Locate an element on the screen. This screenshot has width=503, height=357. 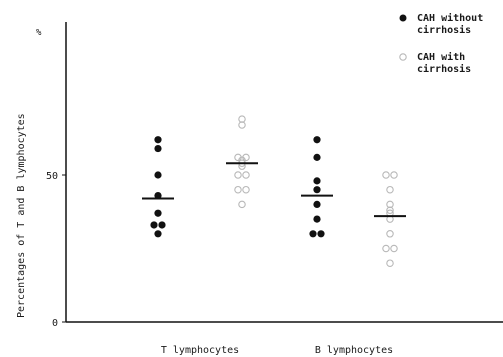
y-unit-label: % is located at coordinates (39, 33).